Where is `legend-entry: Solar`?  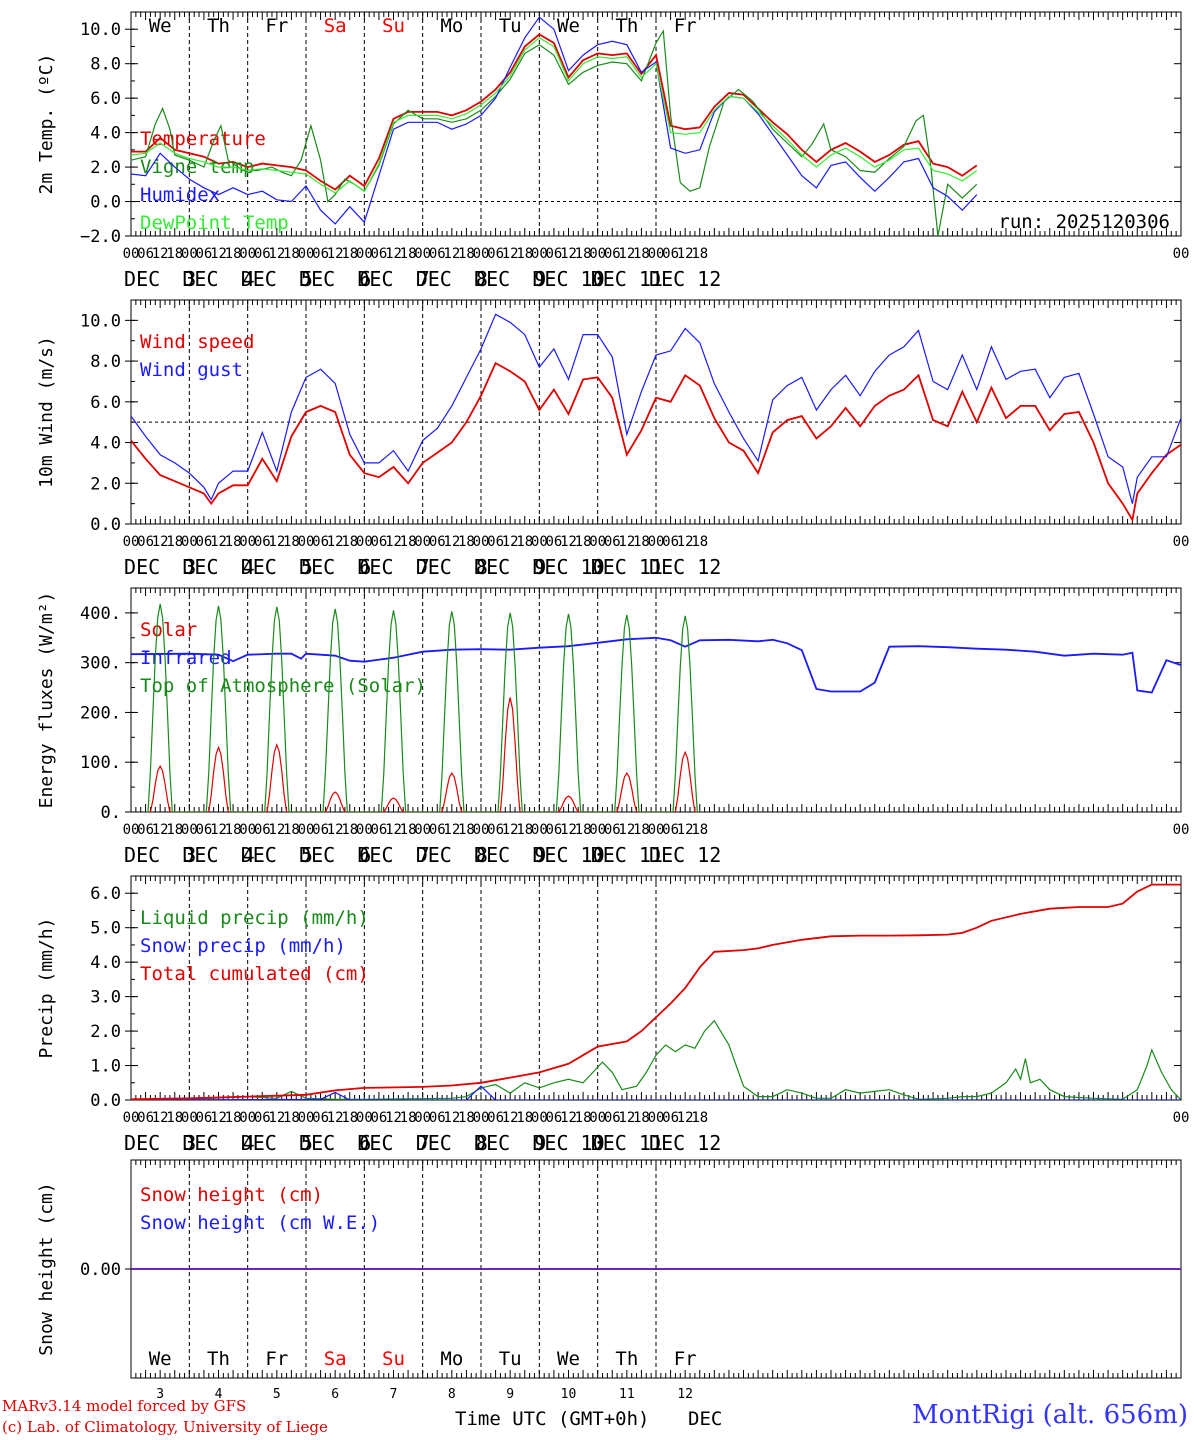
legend-entry: Solar is located at coordinates (168, 630).